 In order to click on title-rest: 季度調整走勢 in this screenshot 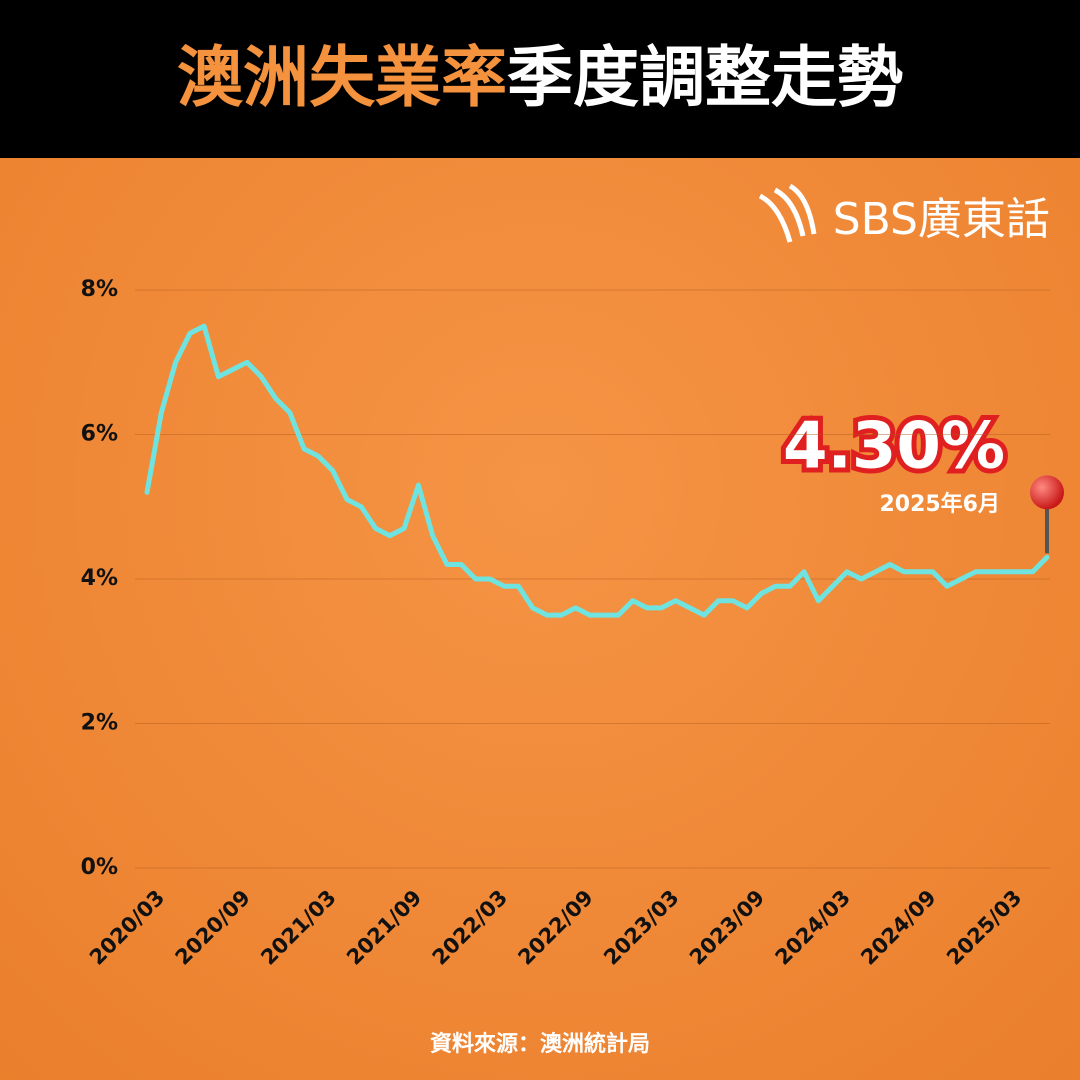, I will do `click(705, 77)`.